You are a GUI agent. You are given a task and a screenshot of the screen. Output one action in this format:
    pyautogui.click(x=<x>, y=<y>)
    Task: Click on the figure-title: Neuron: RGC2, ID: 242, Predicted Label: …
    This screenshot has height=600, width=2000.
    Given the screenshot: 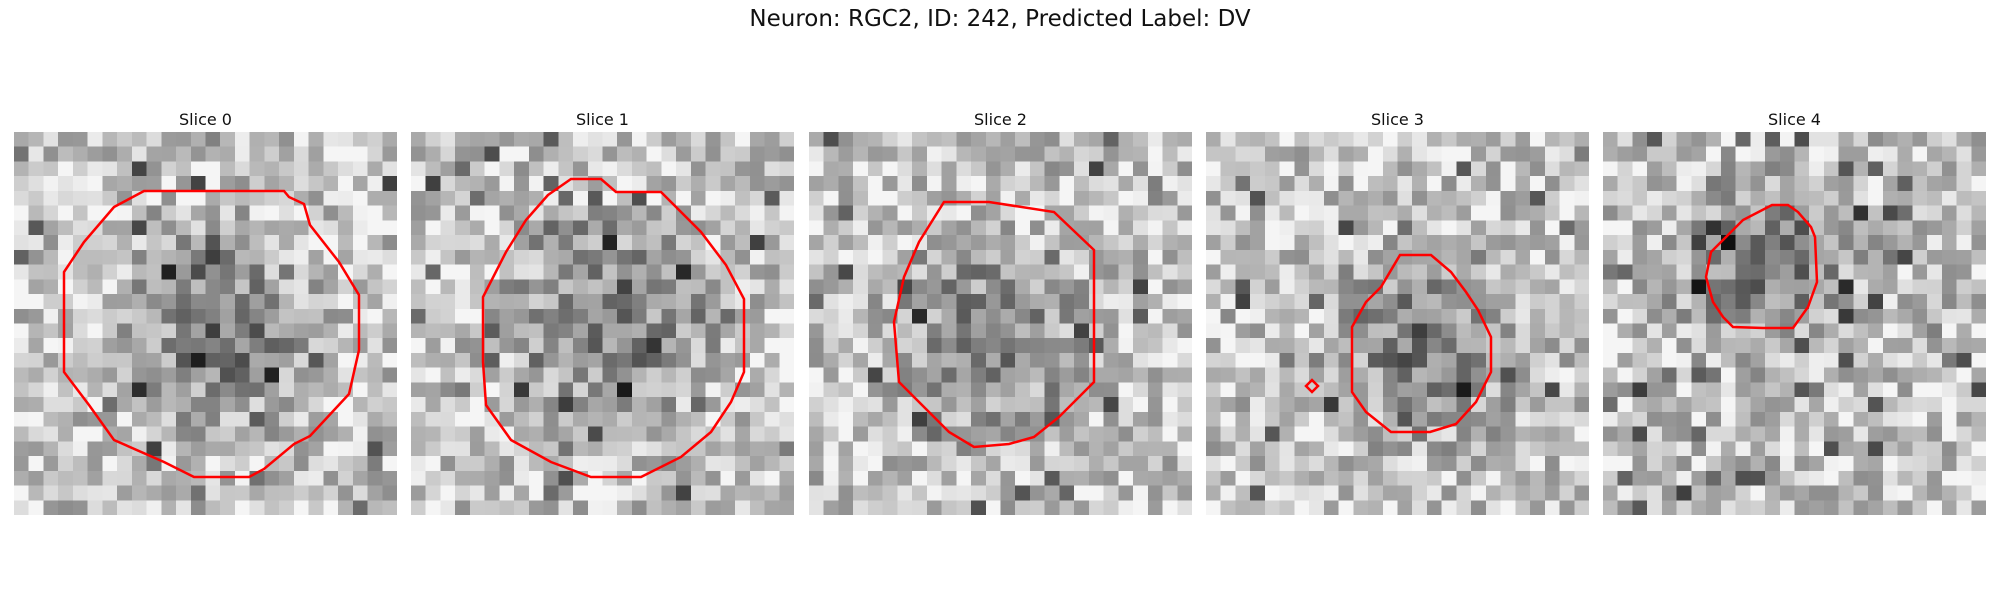 What is the action you would take?
    pyautogui.click(x=1000, y=19)
    